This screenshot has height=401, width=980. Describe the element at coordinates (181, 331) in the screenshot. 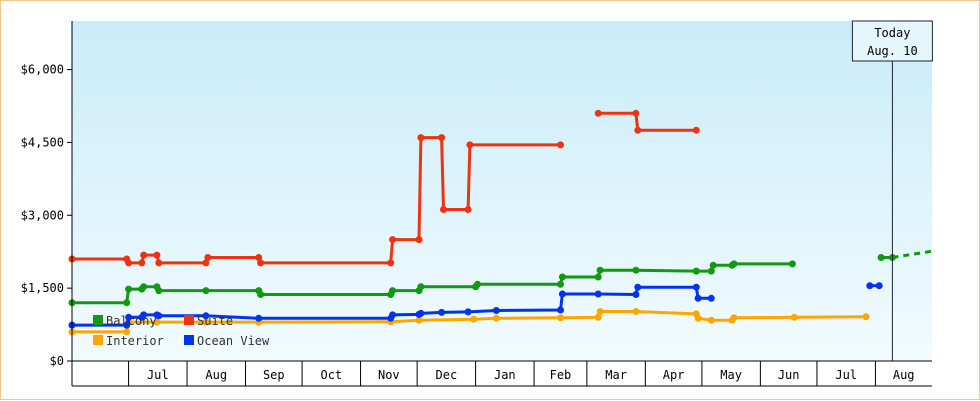

I see `legend: Balcony Suite Interior Ocean View` at that location.